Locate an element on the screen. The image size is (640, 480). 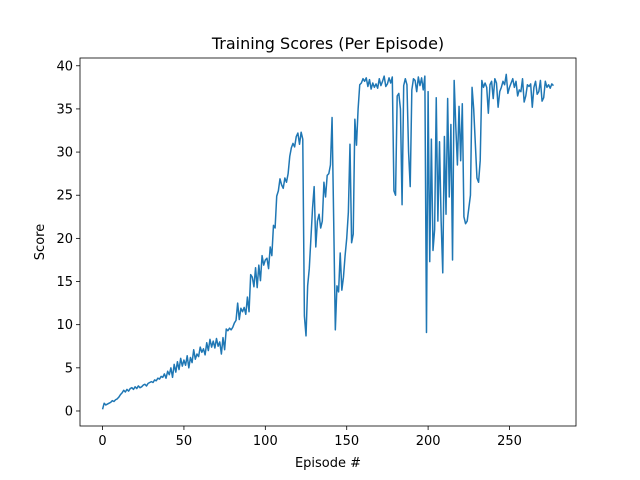
x-tick-label: 50 is located at coordinates (184, 441).